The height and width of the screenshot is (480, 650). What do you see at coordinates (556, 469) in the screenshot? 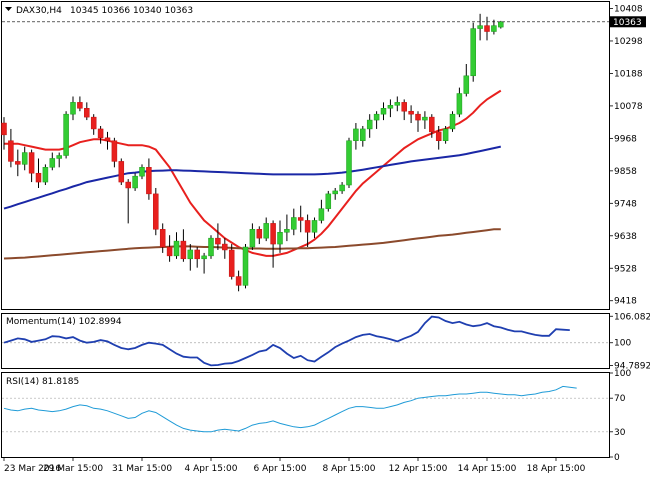
I see `time-tick-label: 18 Apr 15:00` at bounding box center [556, 469].